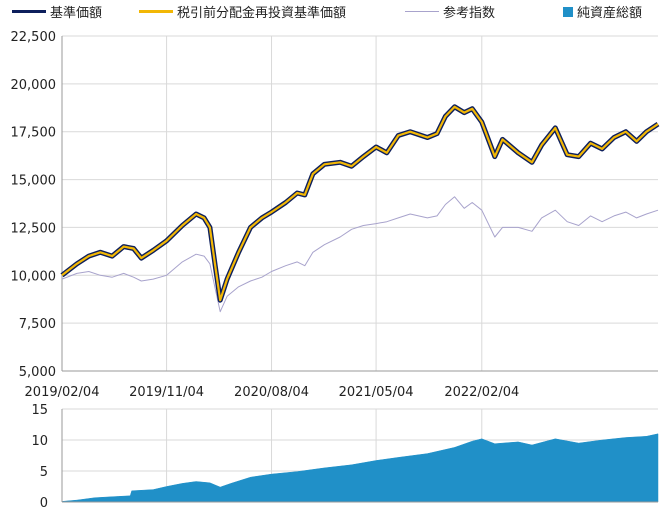 This screenshot has width=661, height=508. I want to click on main-x-tick-label: 2020/08/04, so click(271, 392).